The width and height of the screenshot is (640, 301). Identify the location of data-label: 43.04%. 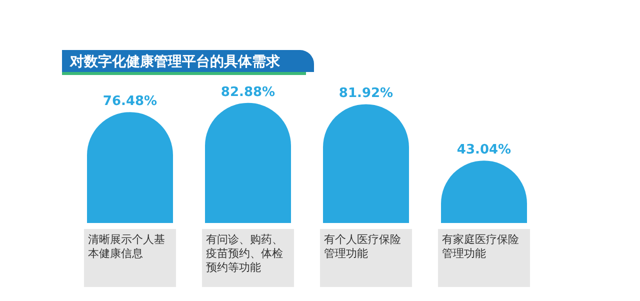
(484, 150).